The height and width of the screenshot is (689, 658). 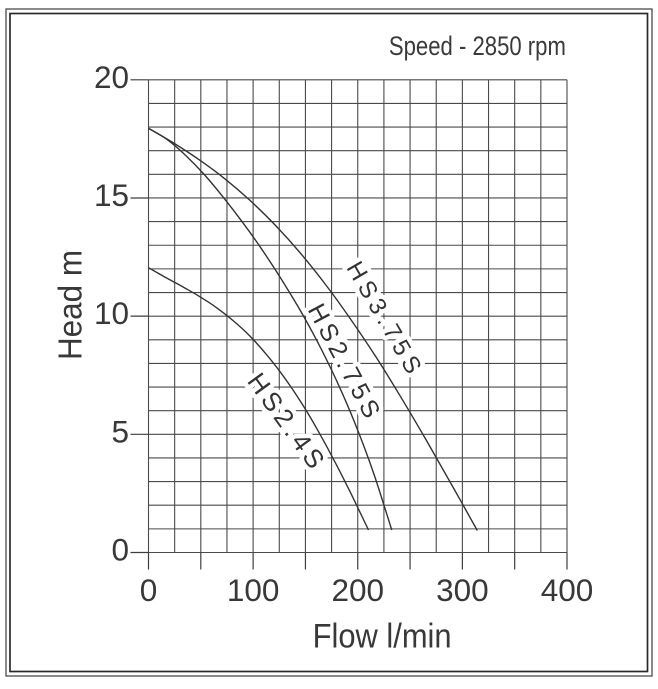 I want to click on svg-text: 200, so click(x=358, y=590).